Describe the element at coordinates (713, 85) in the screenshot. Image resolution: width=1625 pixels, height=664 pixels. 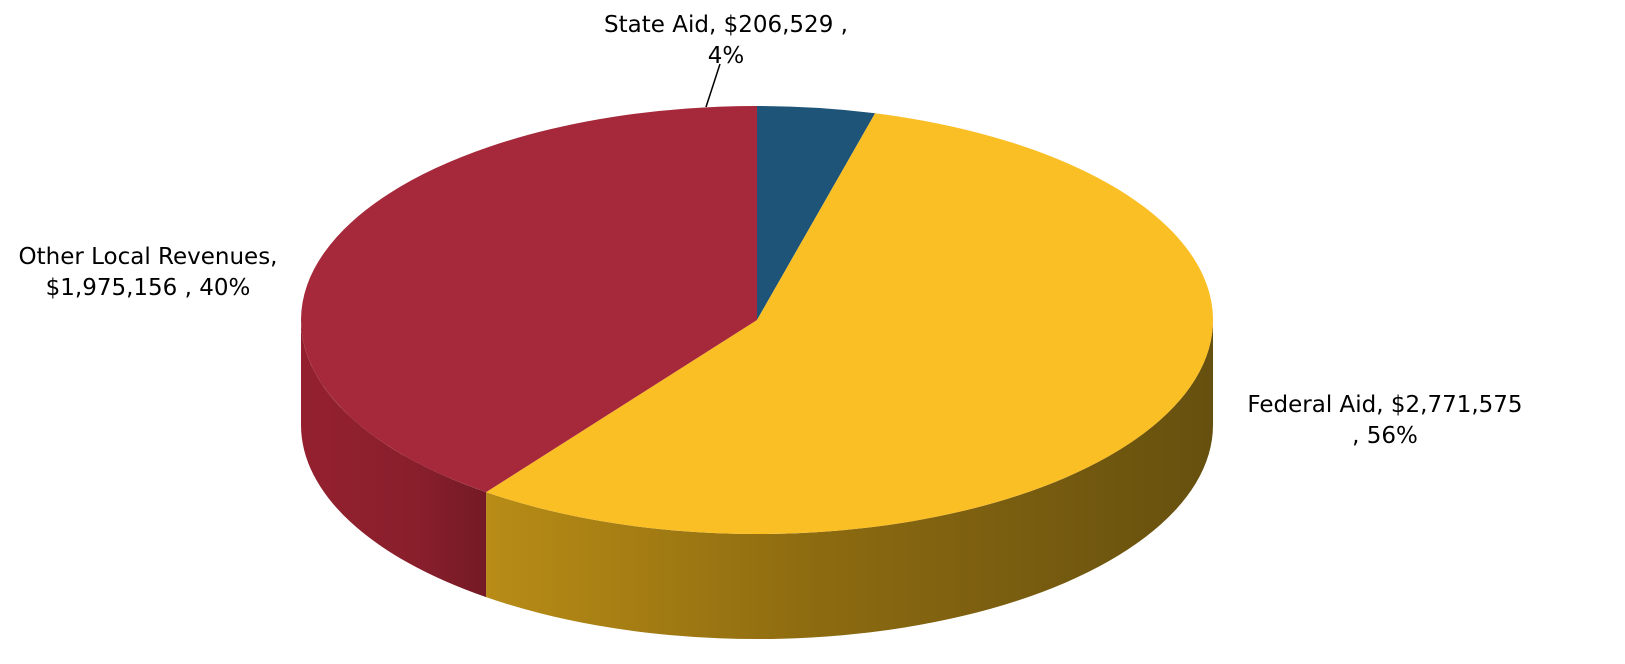
I see `leader-line-state-aid` at that location.